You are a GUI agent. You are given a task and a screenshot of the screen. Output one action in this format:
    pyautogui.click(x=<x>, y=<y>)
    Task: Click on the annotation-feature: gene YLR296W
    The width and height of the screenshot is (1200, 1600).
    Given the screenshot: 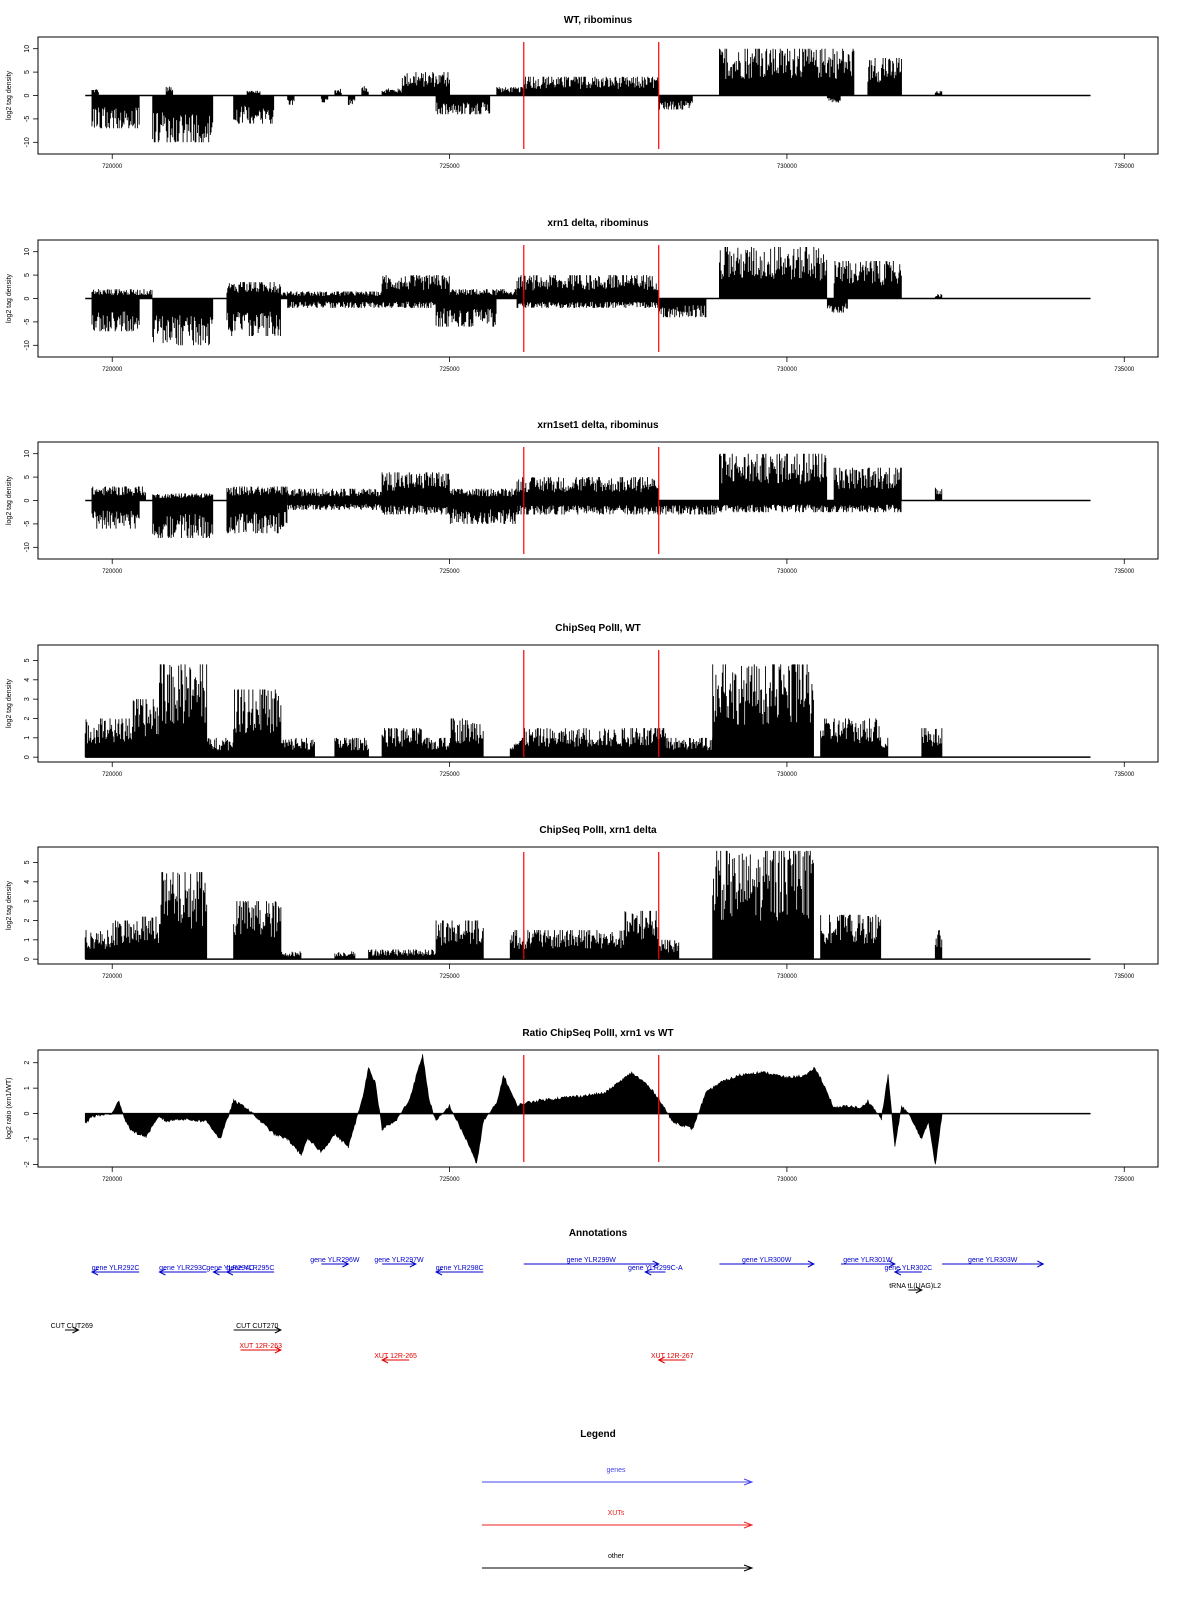 What is the action you would take?
    pyautogui.click(x=335, y=1262)
    